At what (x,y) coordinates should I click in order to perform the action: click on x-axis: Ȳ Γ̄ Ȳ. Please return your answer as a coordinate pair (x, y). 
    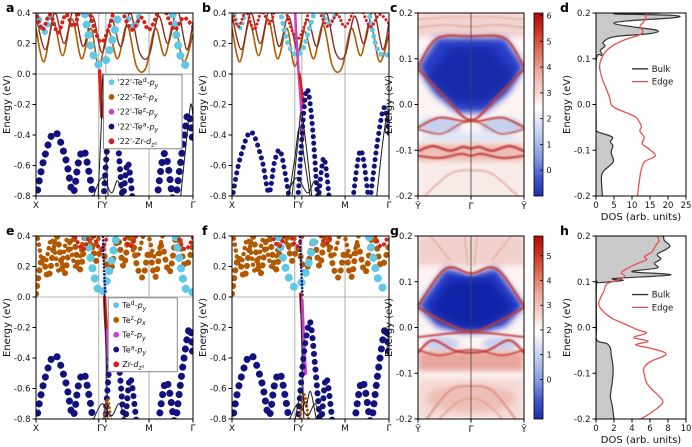
    Looking at the image, I should click on (470, 204).